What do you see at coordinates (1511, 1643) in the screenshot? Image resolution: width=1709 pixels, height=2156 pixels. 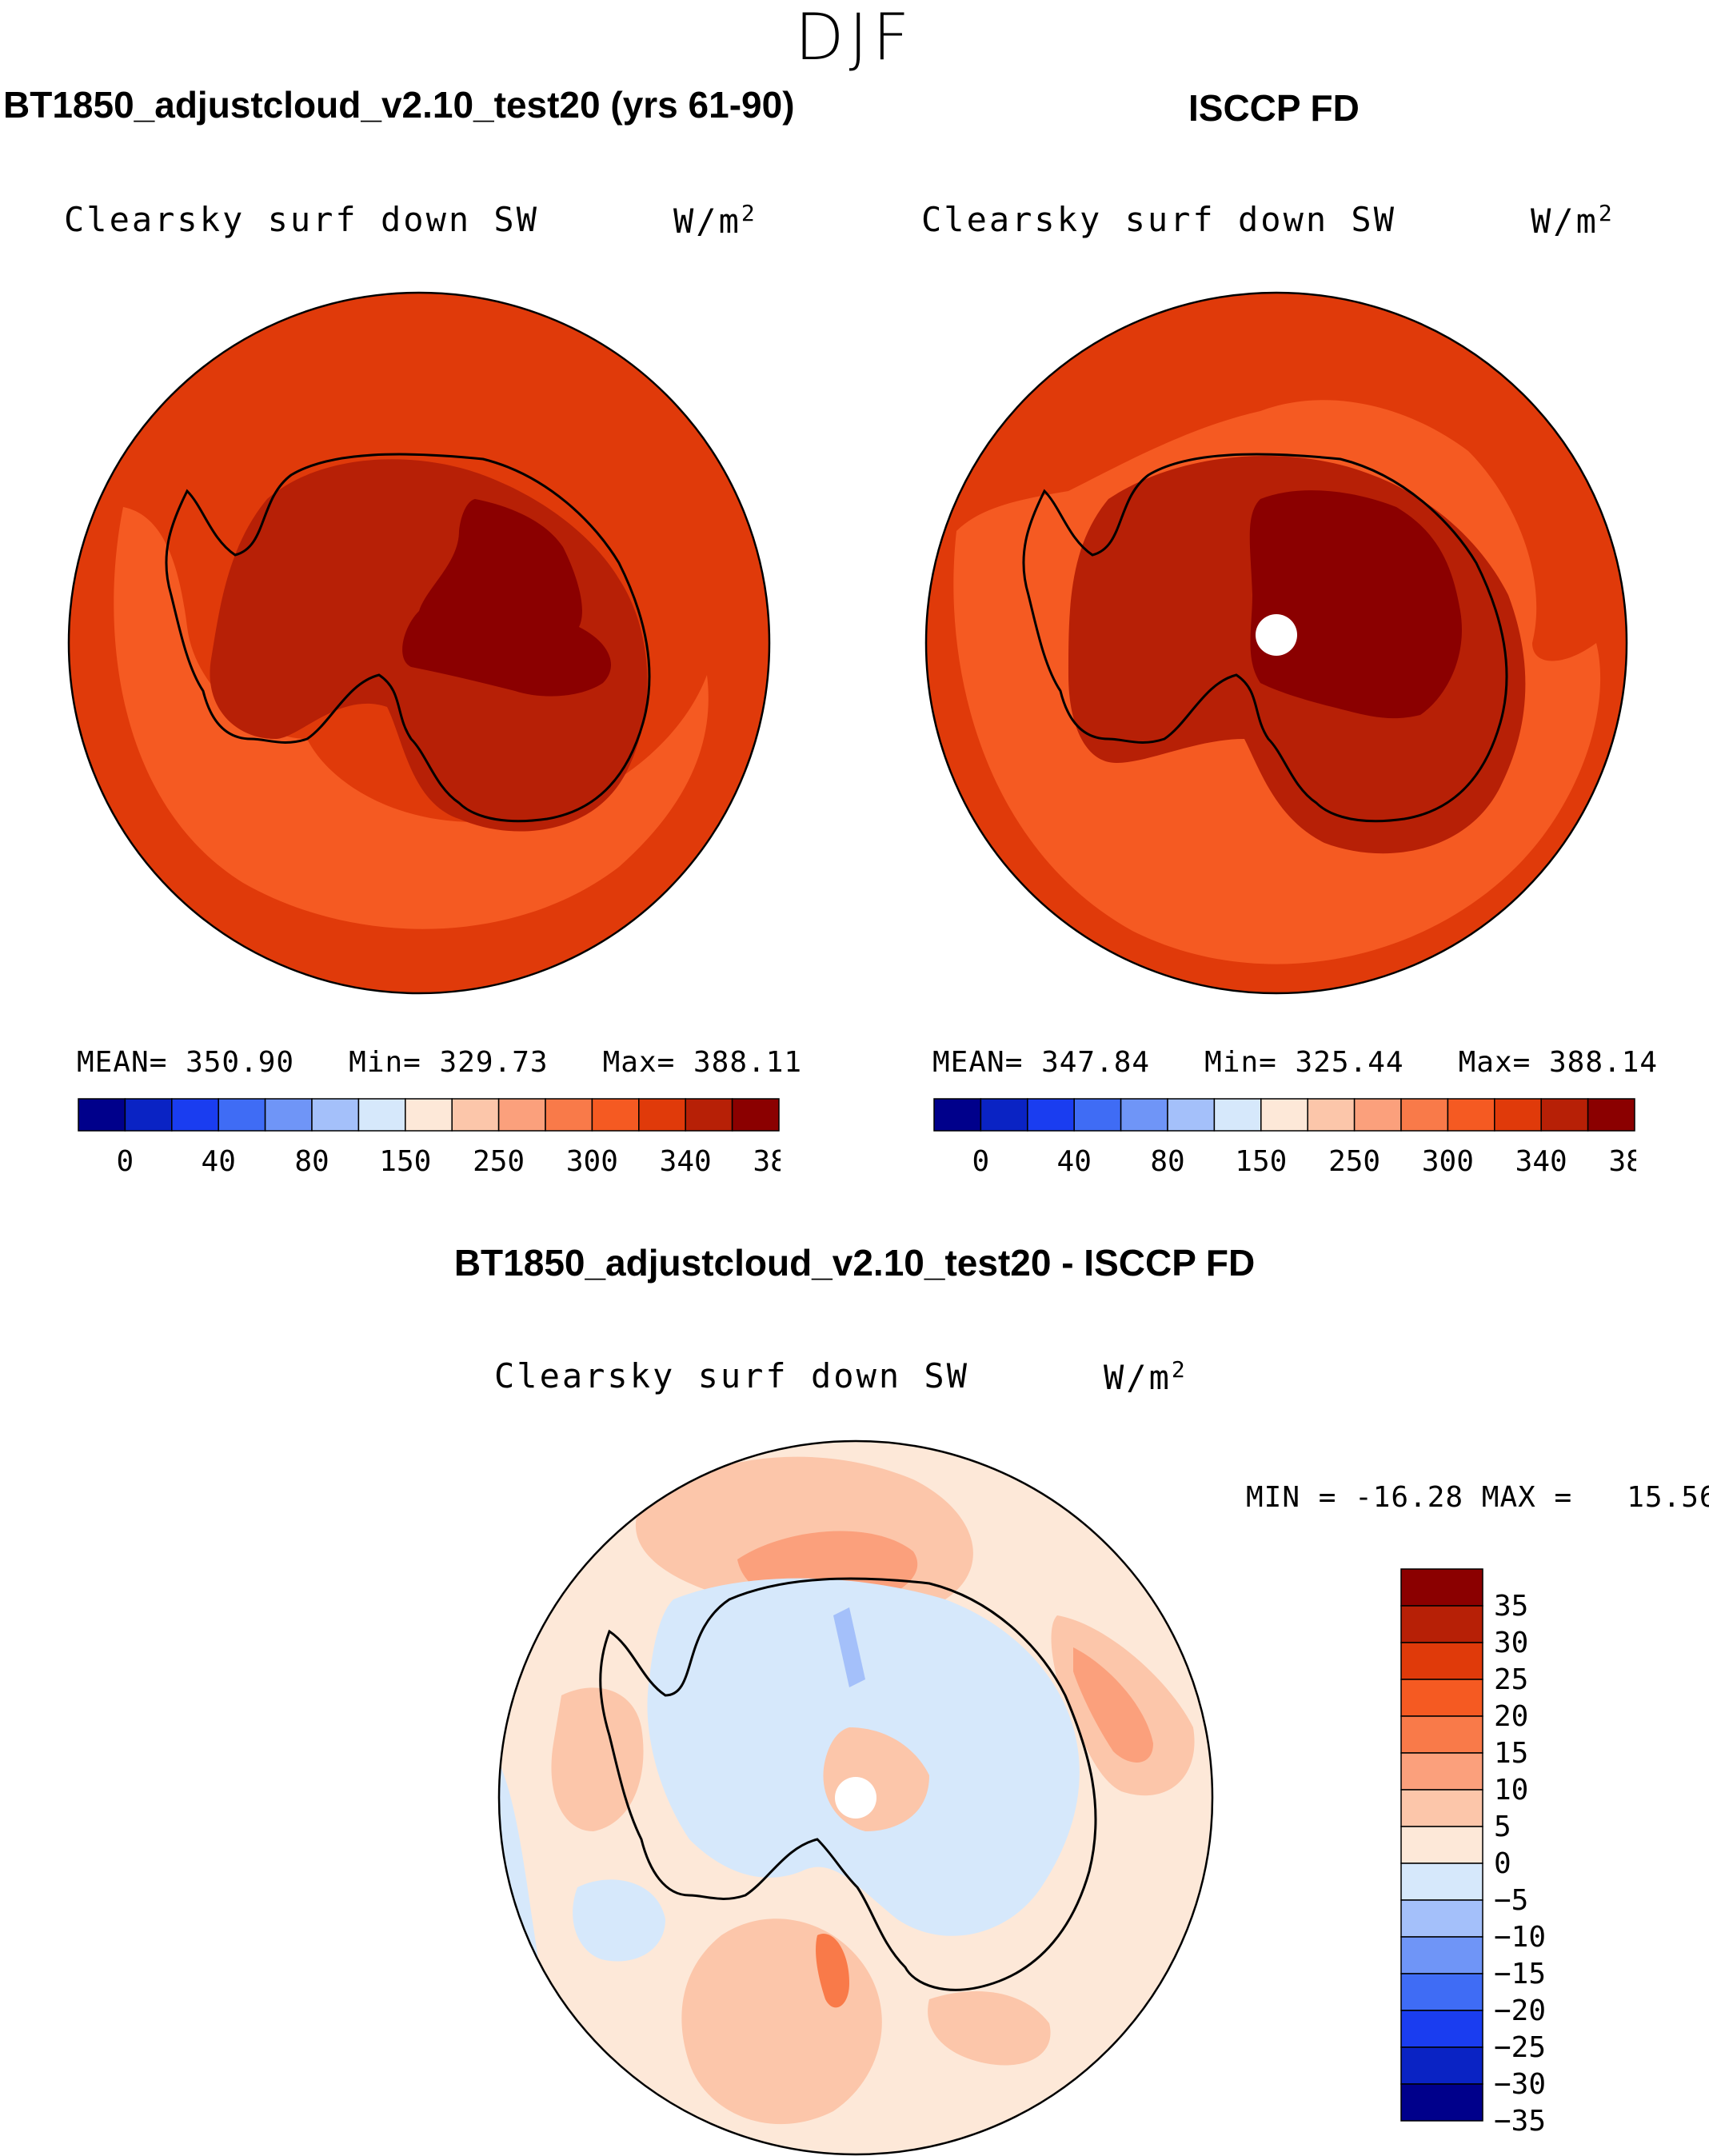 I see `colorbar-tick-label: 30` at bounding box center [1511, 1643].